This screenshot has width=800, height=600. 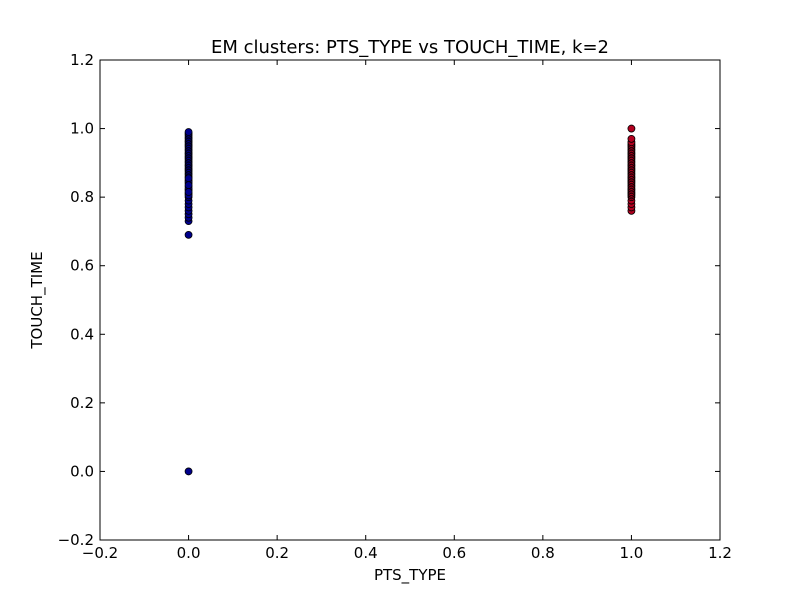 What do you see at coordinates (366, 553) in the screenshot?
I see `x-tick-label: 0.4` at bounding box center [366, 553].